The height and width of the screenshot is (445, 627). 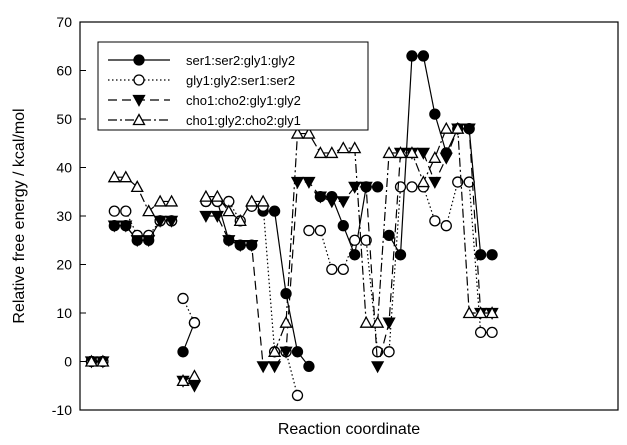 I want to click on x-axis-label: Reaction coordinate, so click(x=349, y=429).